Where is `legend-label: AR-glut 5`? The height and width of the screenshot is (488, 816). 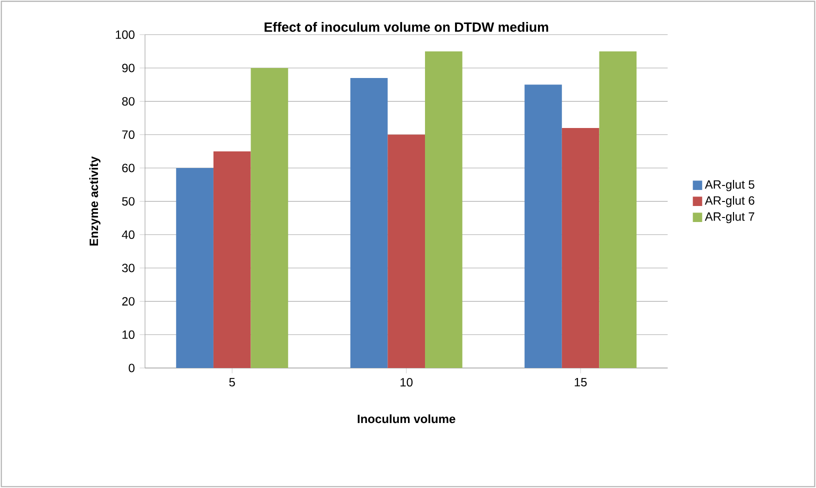
legend-label: AR-glut 5 is located at coordinates (729, 186).